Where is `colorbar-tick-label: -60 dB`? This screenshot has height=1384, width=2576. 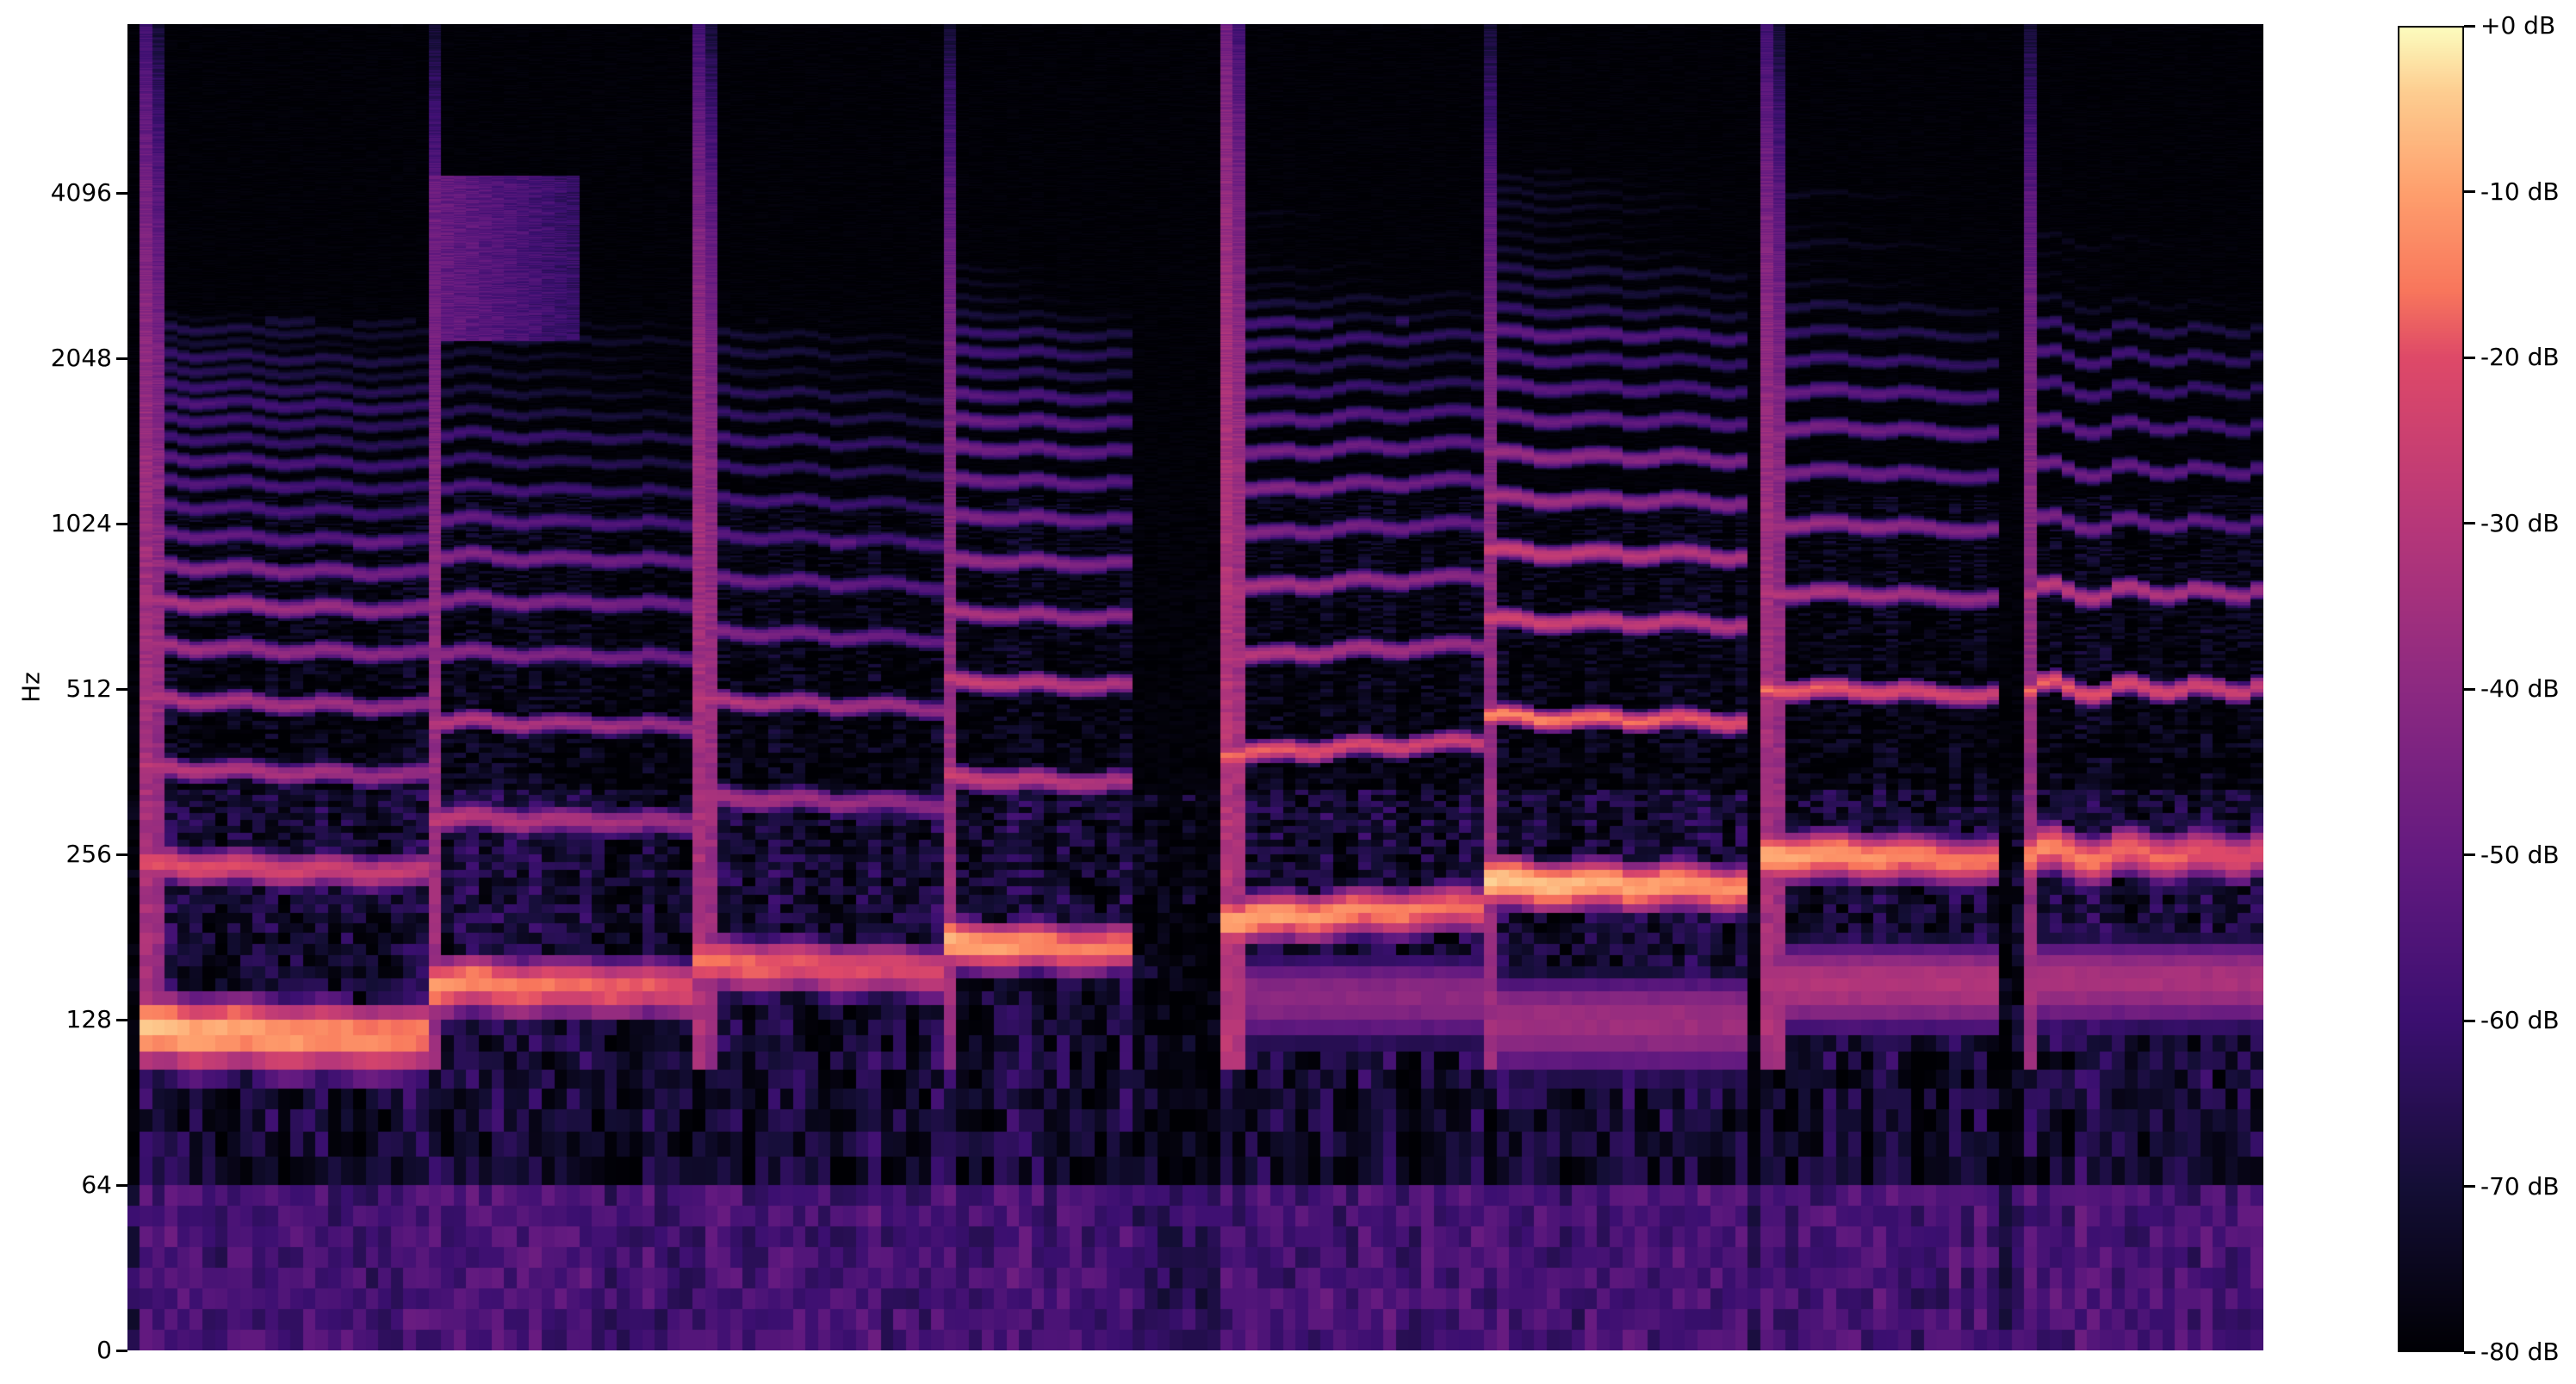 colorbar-tick-label: -60 dB is located at coordinates (2520, 1020).